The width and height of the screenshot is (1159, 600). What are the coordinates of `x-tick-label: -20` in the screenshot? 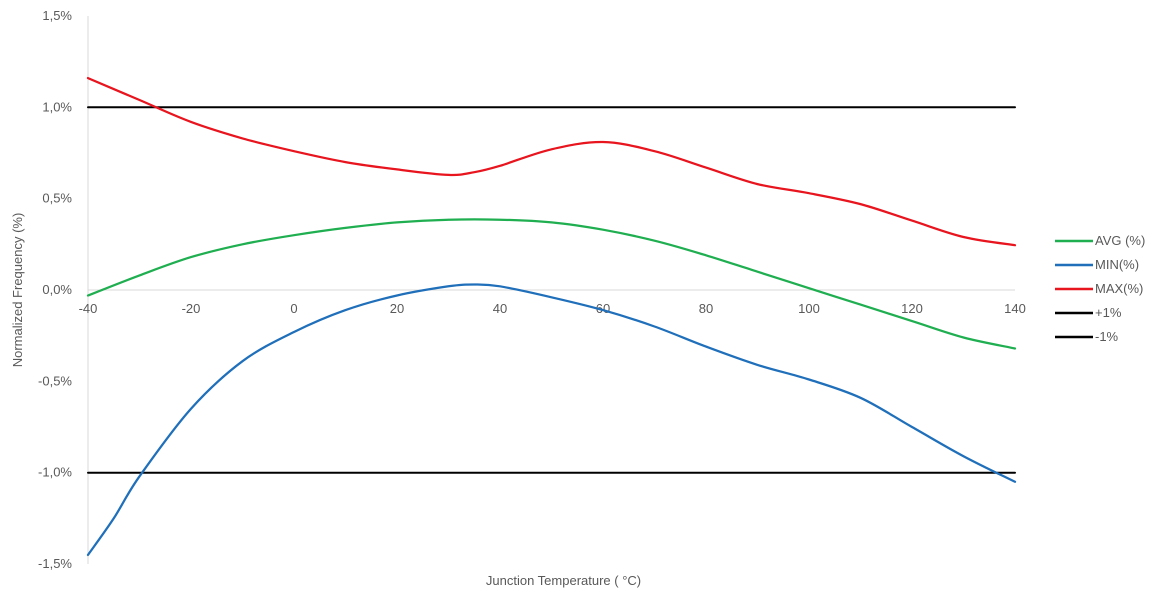 It's located at (191, 308).